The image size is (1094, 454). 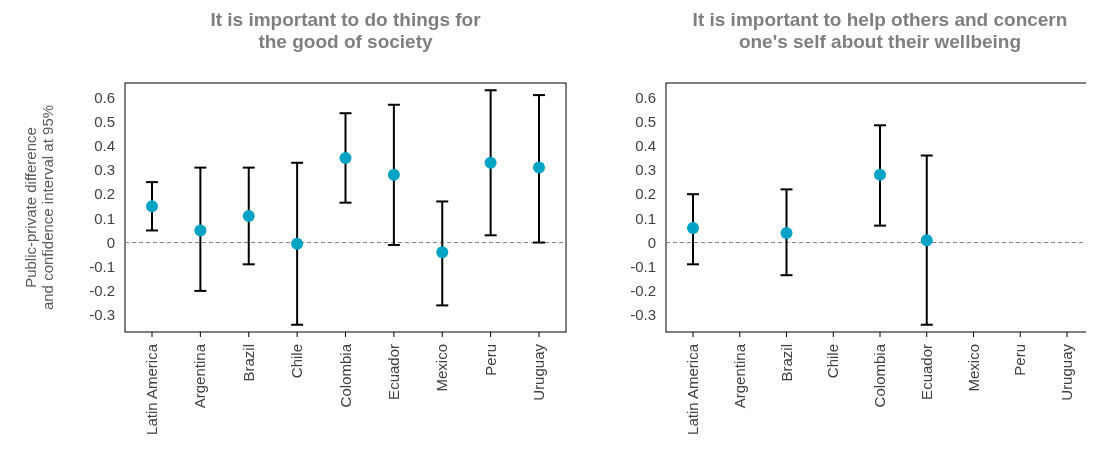 What do you see at coordinates (880, 30) in the screenshot?
I see `chart-title: It is important to help others and concern one's self about their wellbeing` at bounding box center [880, 30].